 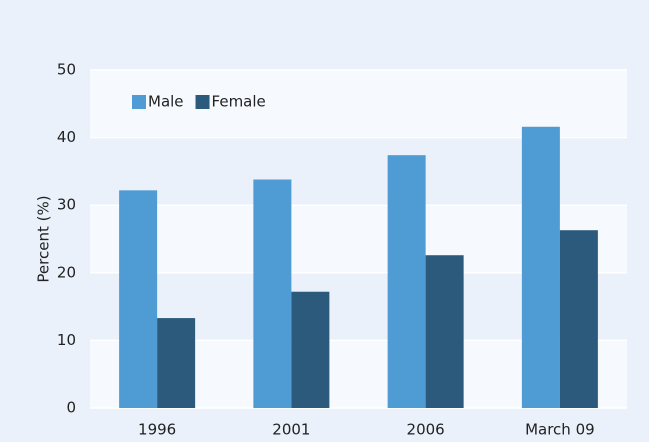 What do you see at coordinates (66, 340) in the screenshot?
I see `y-tick-label: 10` at bounding box center [66, 340].